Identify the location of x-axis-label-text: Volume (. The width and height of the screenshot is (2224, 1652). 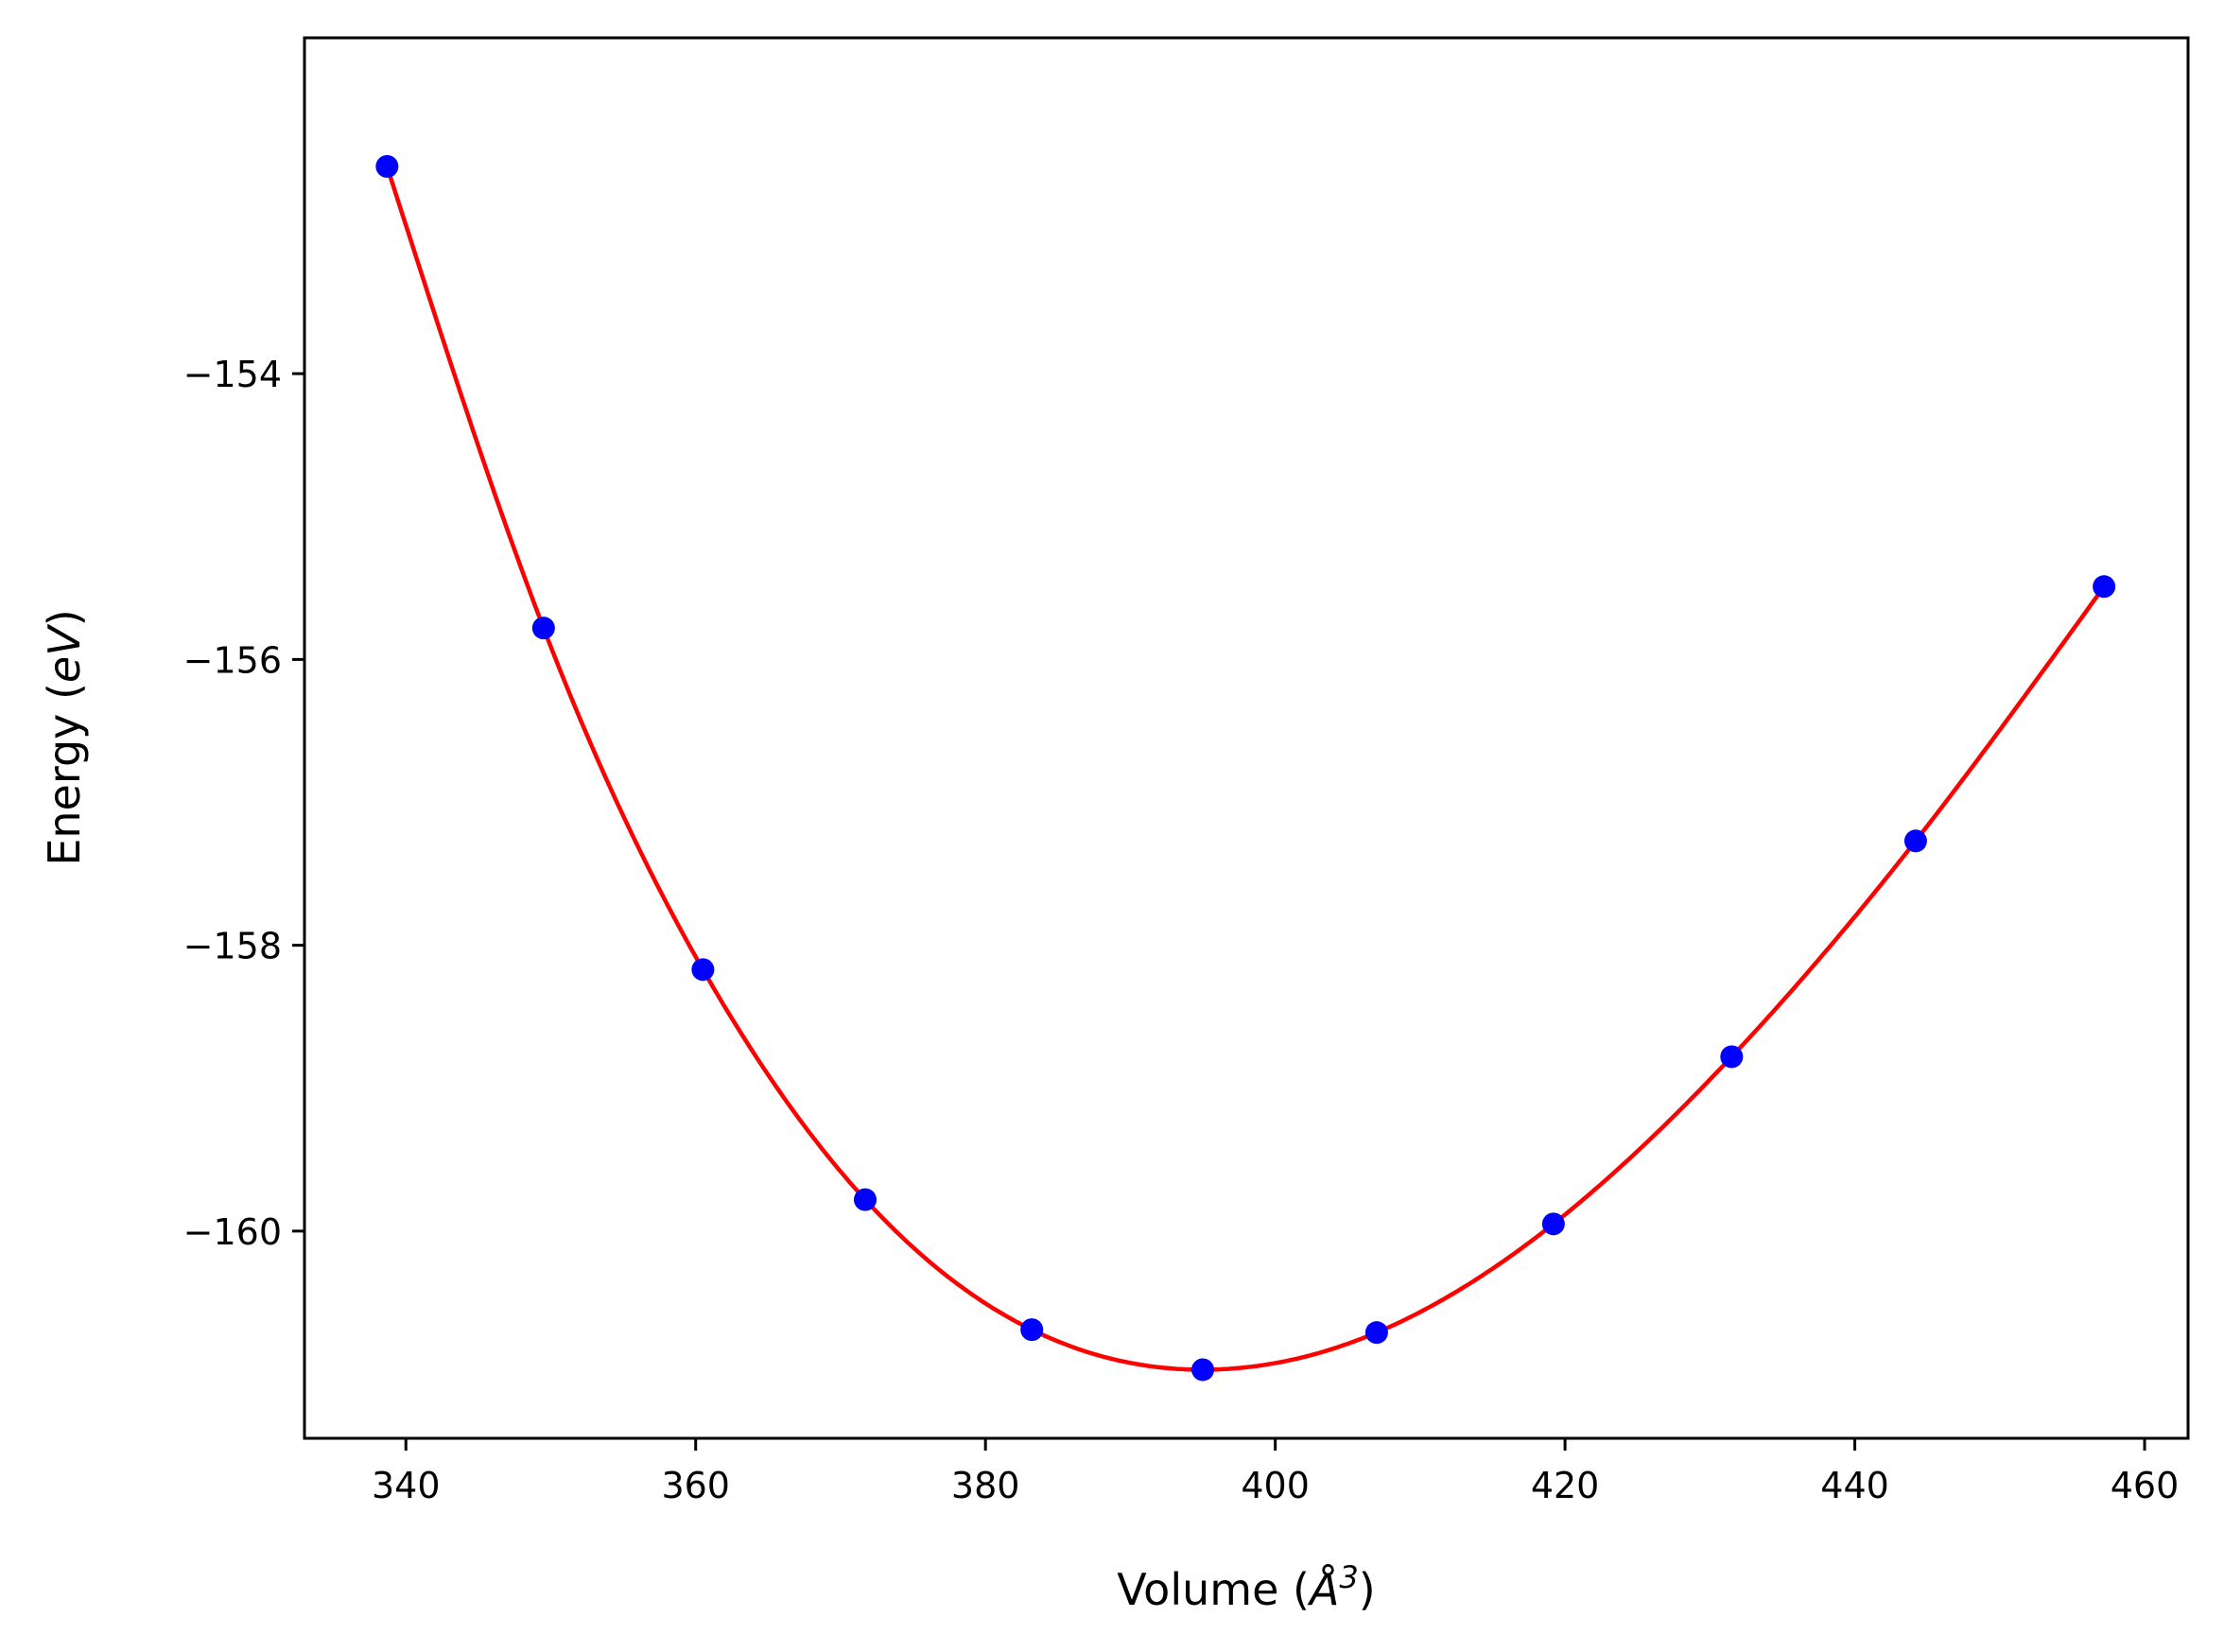
(1214, 1589).